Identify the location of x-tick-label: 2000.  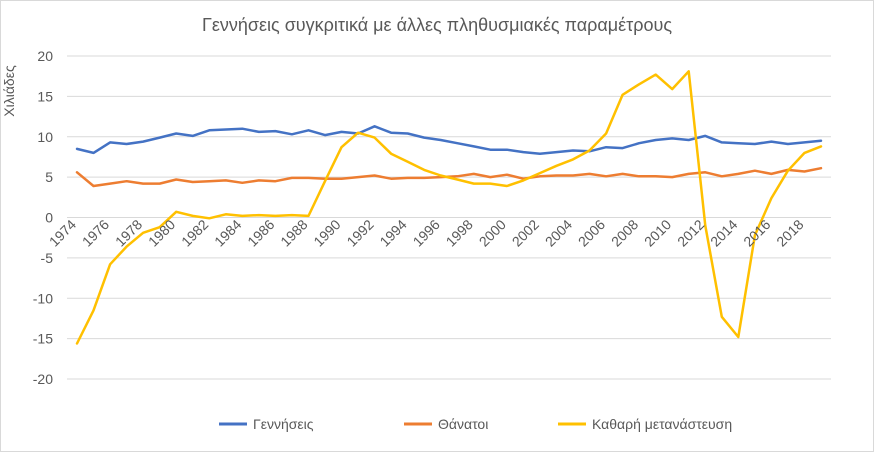
(492, 232).